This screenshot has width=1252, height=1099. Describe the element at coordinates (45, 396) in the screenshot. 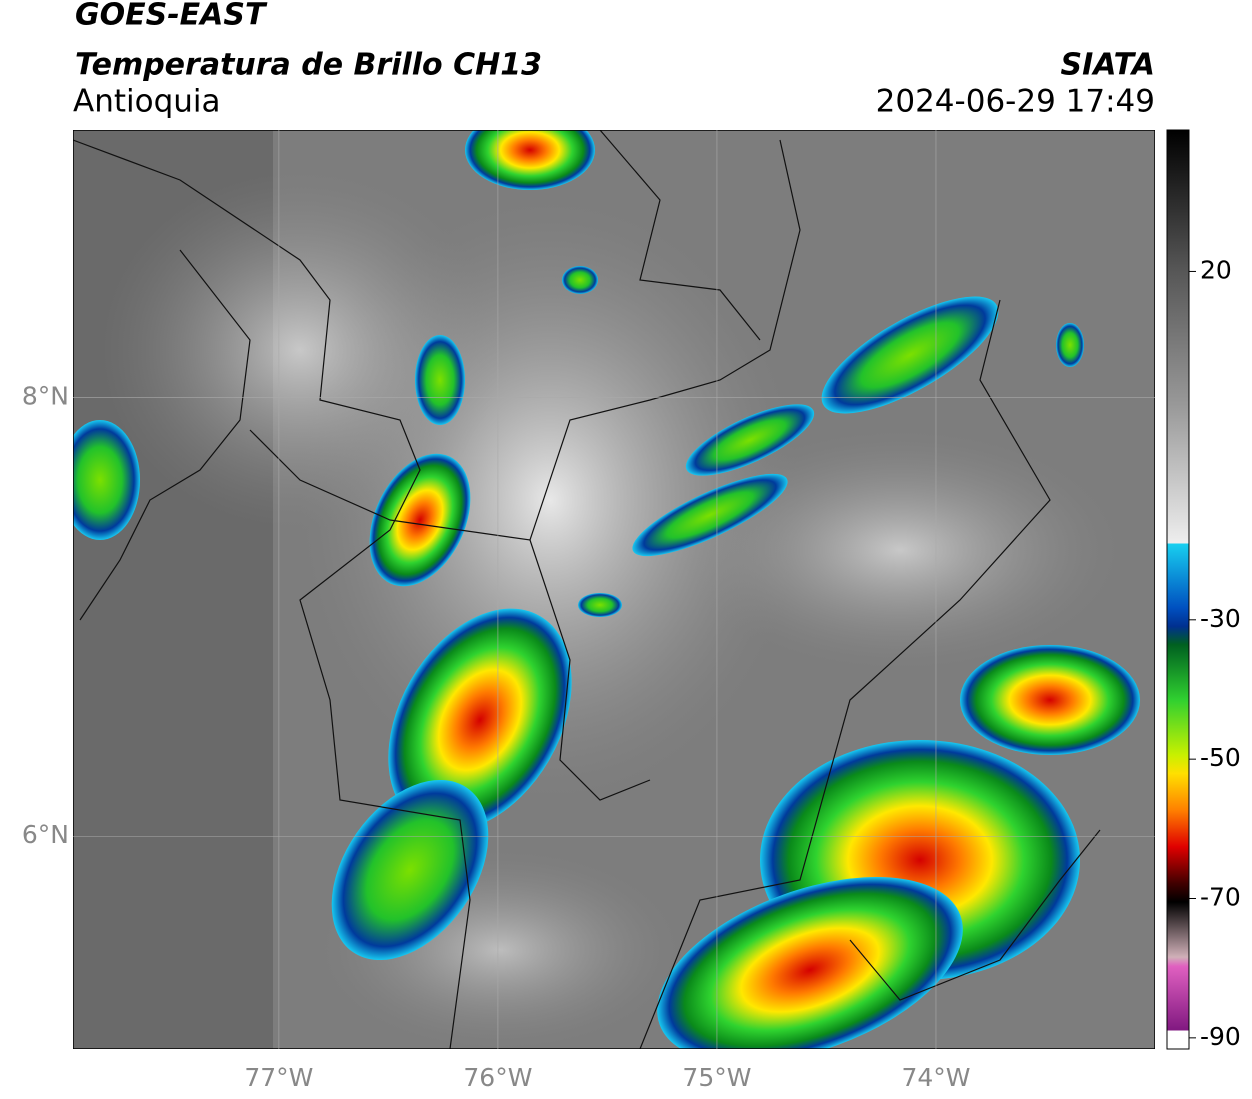

I see `y-tick-label: 8°N` at that location.